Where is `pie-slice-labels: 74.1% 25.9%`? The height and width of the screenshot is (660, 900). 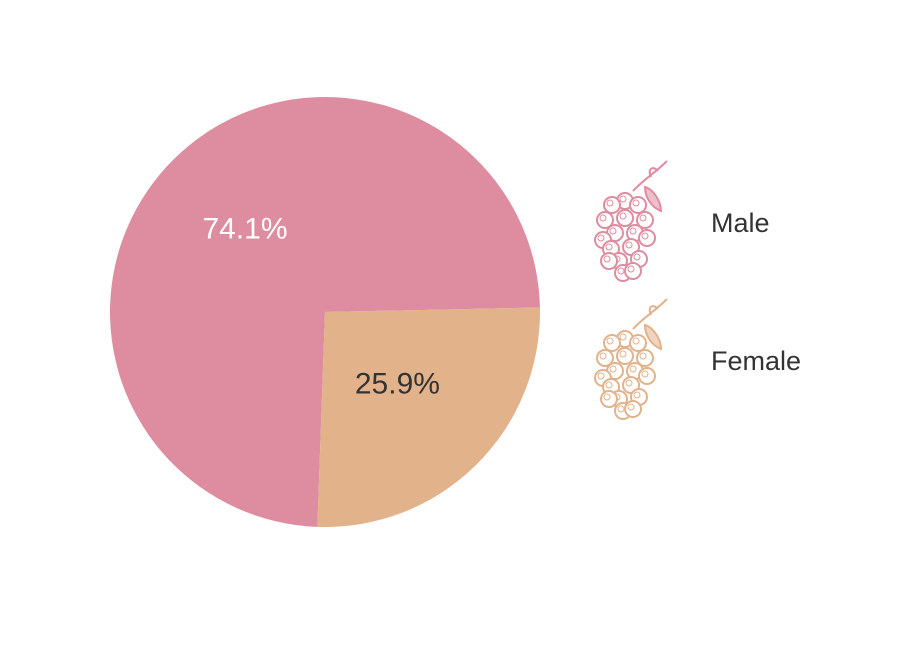 pie-slice-labels: 74.1% 25.9% is located at coordinates (320, 307).